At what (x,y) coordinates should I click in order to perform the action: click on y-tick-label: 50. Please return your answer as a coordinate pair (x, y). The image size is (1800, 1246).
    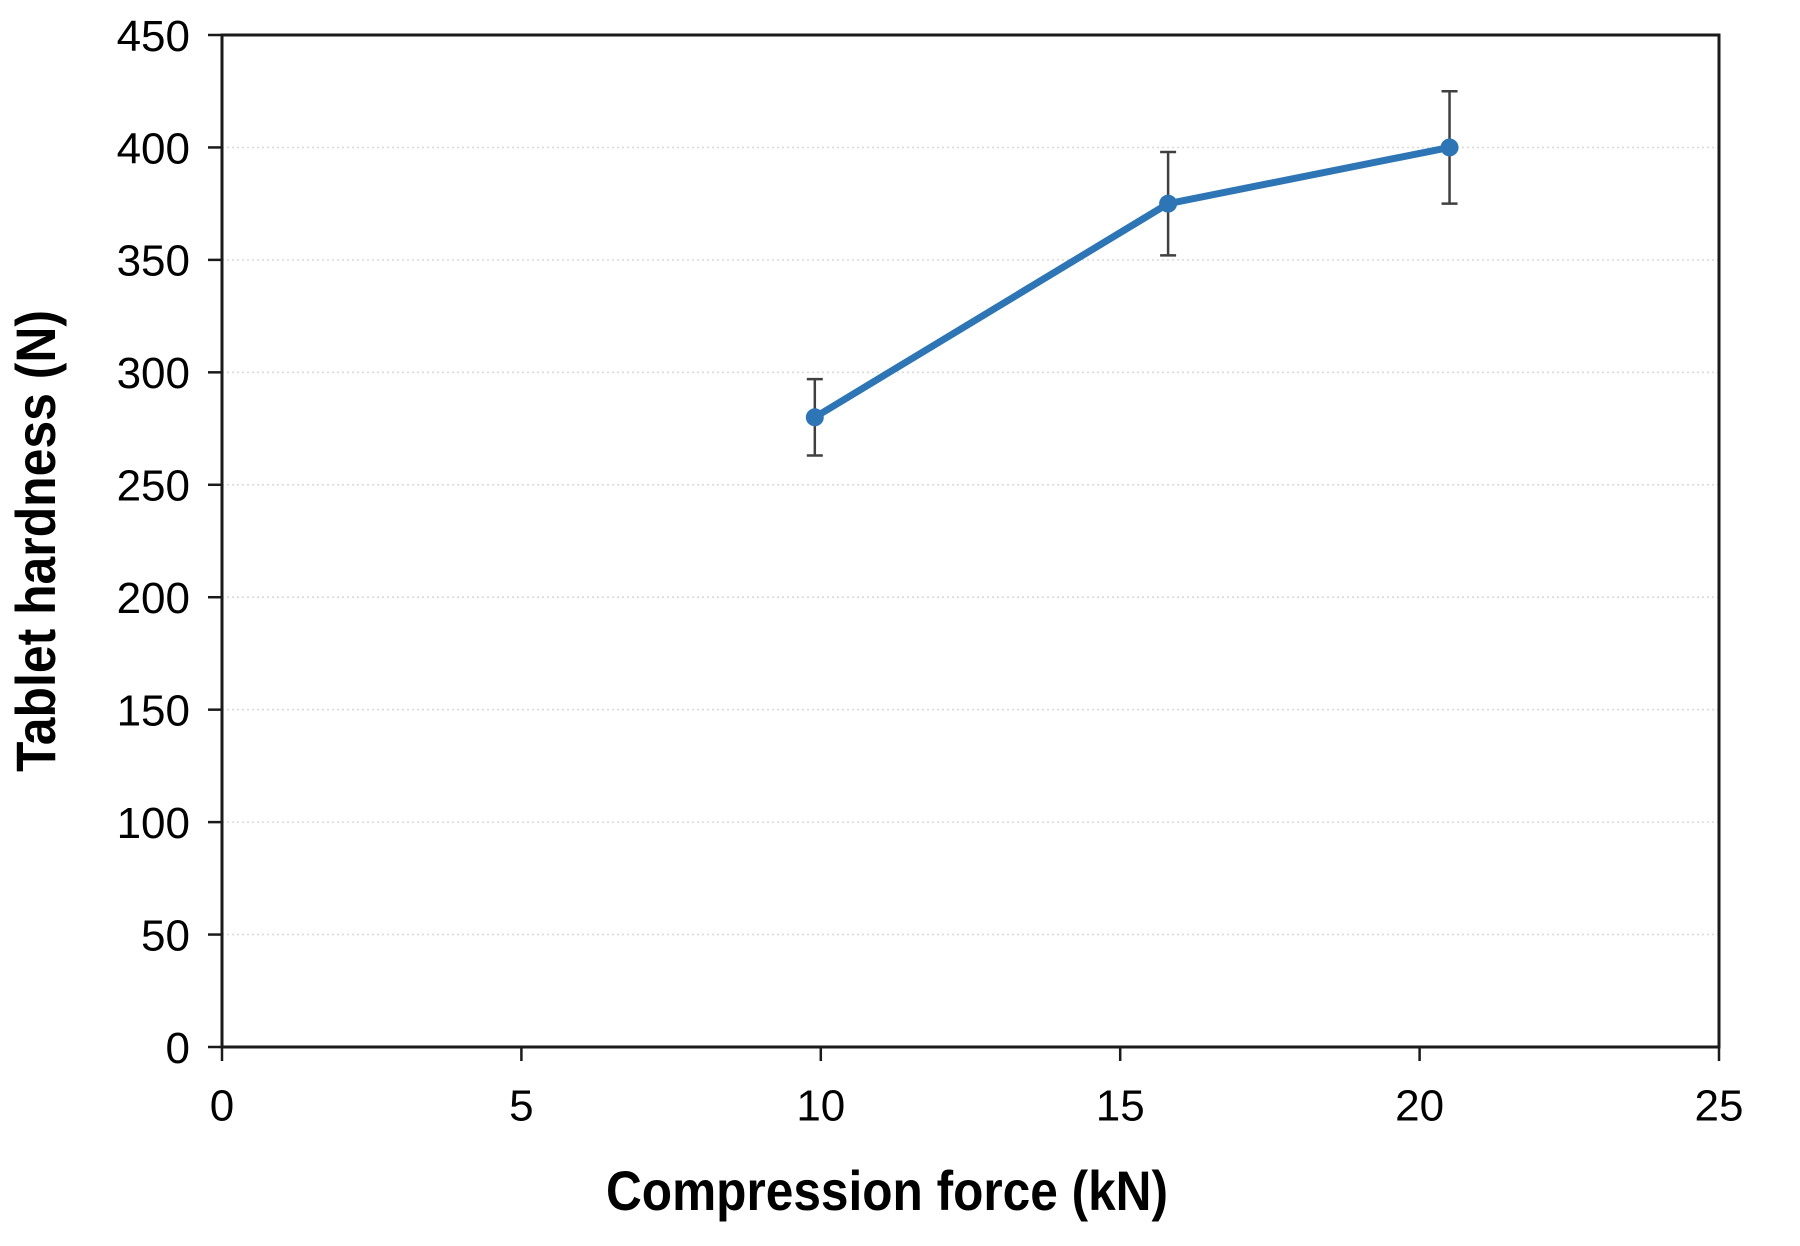
    Looking at the image, I should click on (165, 935).